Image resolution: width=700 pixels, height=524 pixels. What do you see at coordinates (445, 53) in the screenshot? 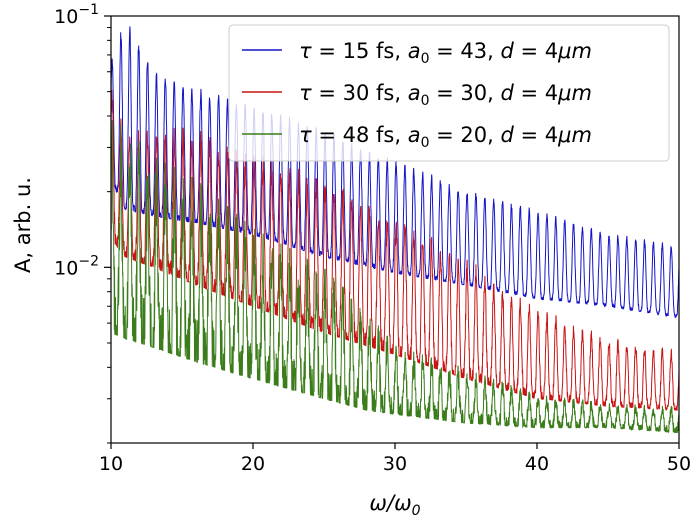
I see `legend-entry: τ = 15 fs, a0 = 43, d = 4μm` at bounding box center [445, 53].